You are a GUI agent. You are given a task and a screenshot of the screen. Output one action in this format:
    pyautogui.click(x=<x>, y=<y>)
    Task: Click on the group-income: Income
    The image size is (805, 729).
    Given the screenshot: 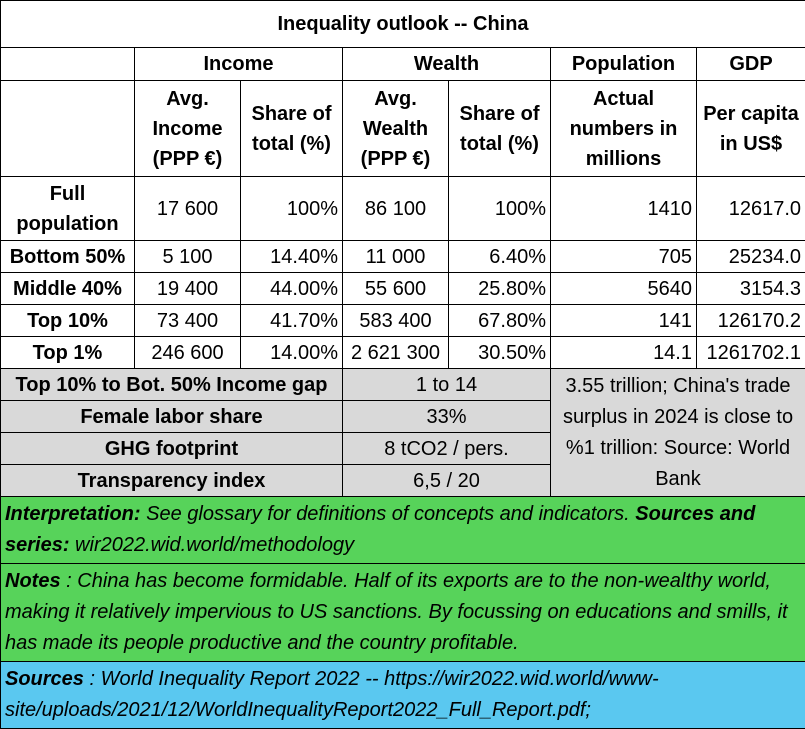 What is the action you would take?
    pyautogui.click(x=239, y=64)
    